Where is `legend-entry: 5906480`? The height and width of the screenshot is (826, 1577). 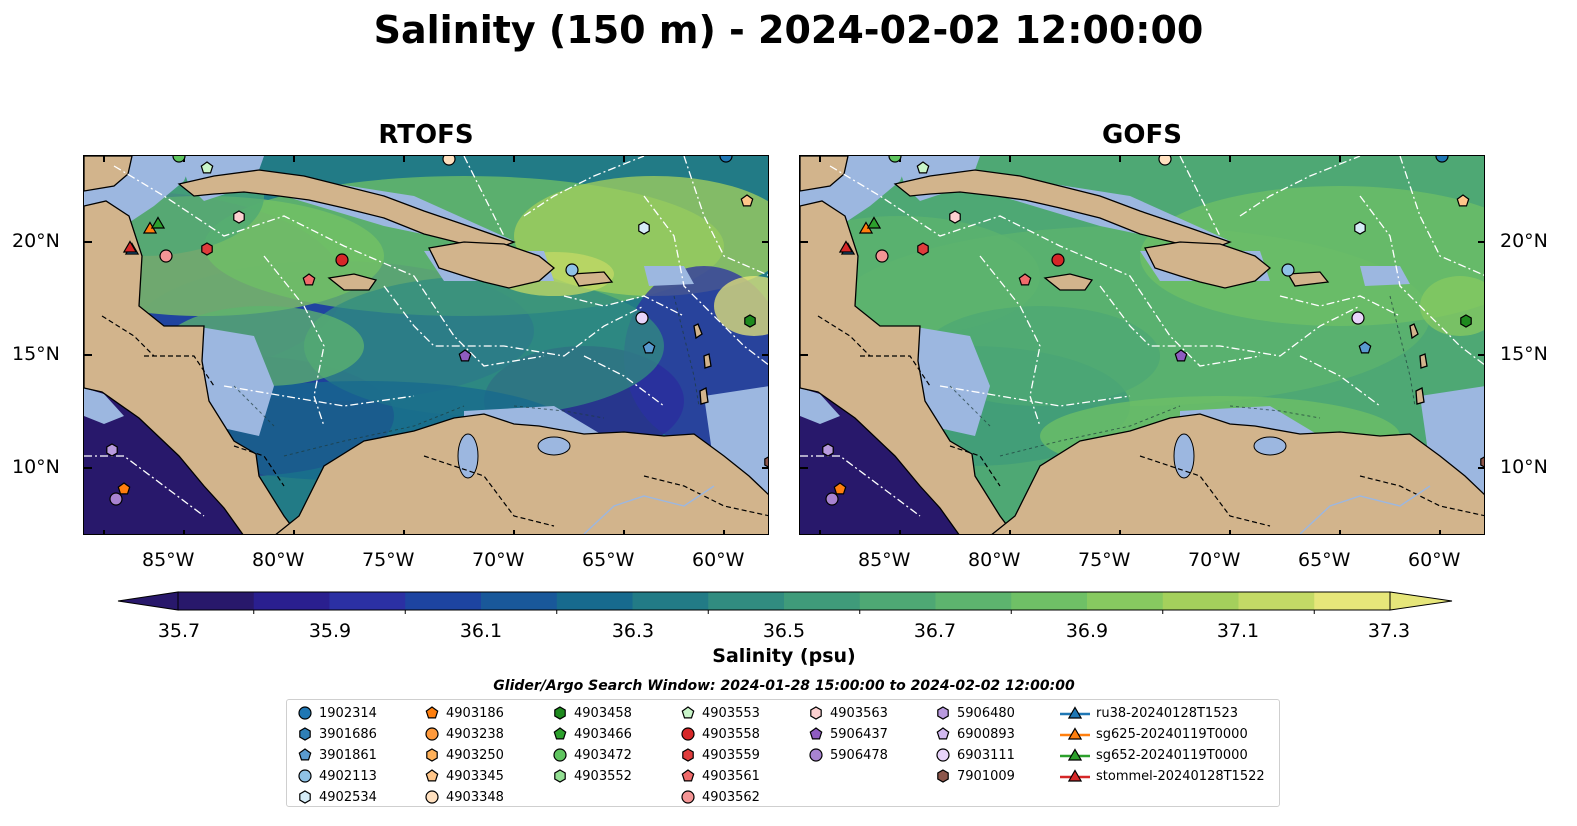
legend-entry: 5906480 is located at coordinates (975, 713).